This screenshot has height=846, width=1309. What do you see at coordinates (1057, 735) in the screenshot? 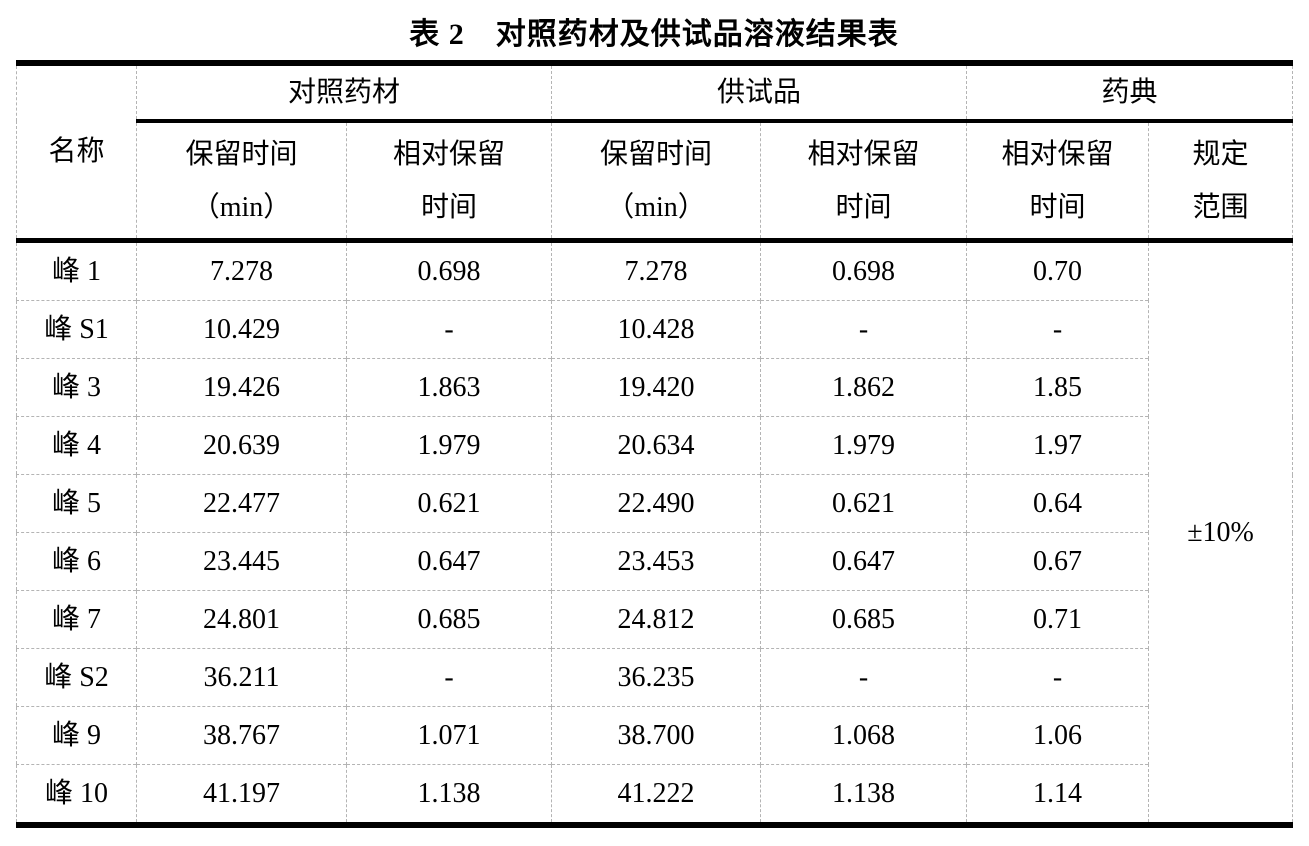
I see `cell-pharm-relative: 1.06` at bounding box center [1057, 735].